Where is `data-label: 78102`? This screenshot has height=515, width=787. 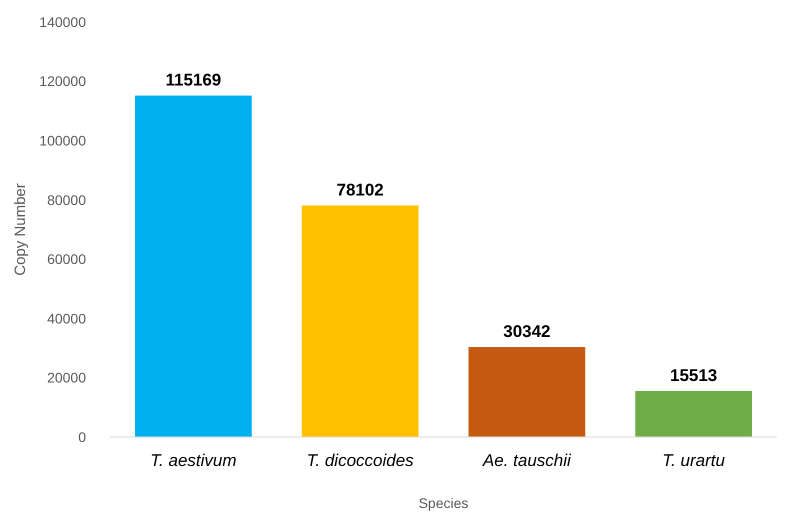 data-label: 78102 is located at coordinates (360, 190).